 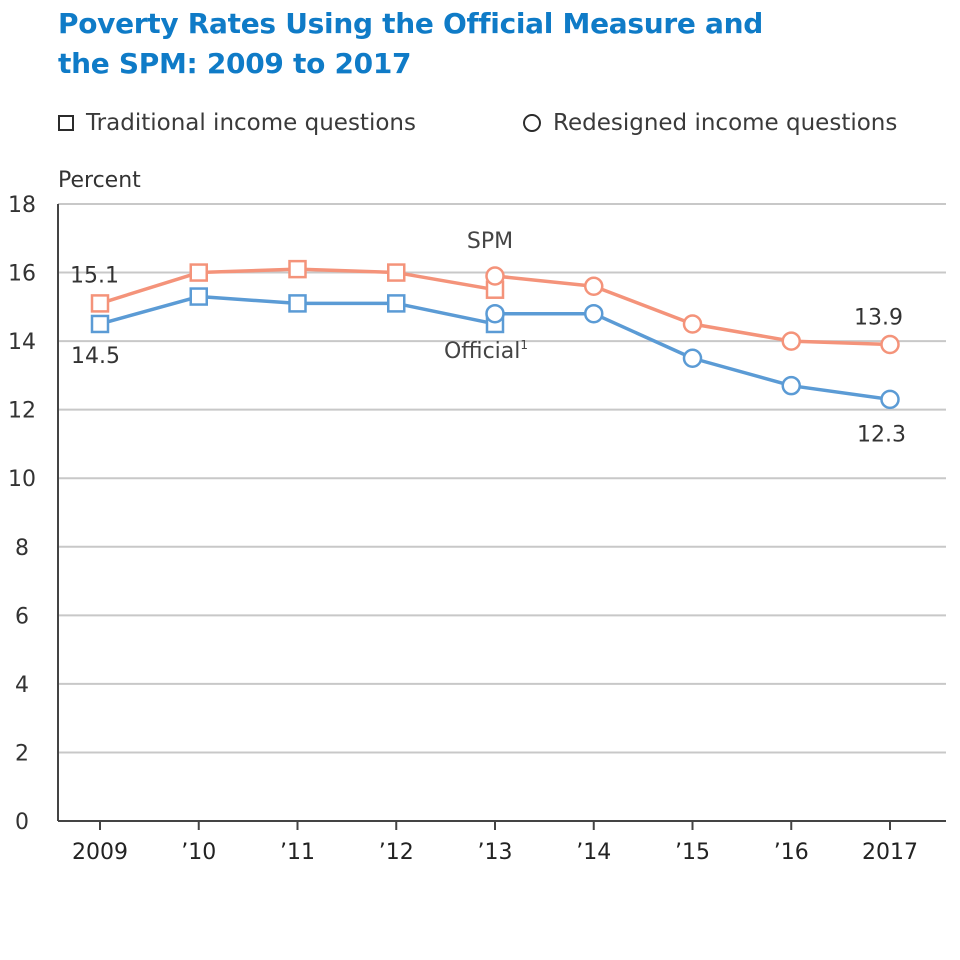 What do you see at coordinates (490, 241) in the screenshot?
I see `series-label-spm: SPM` at bounding box center [490, 241].